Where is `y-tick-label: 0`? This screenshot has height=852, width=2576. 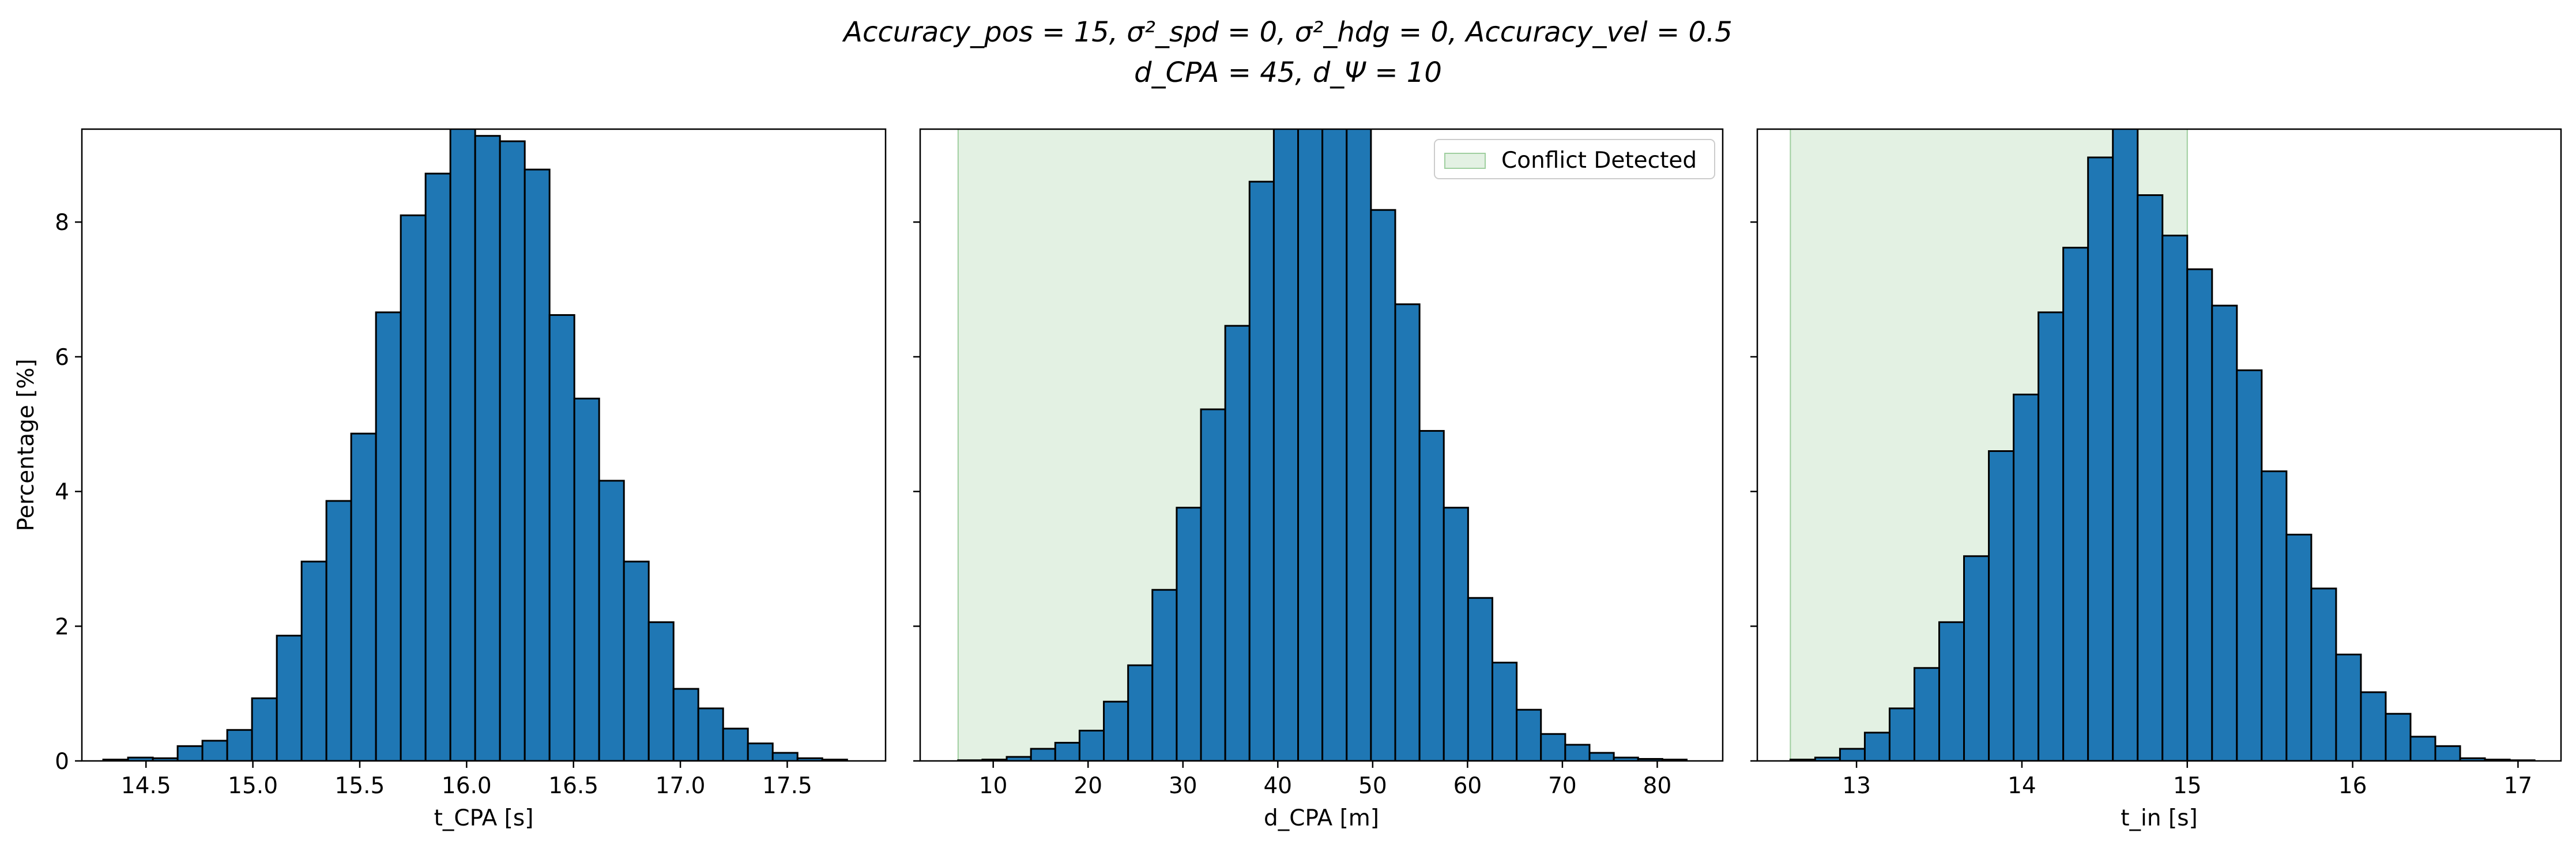
y-tick-label: 0 is located at coordinates (62, 762).